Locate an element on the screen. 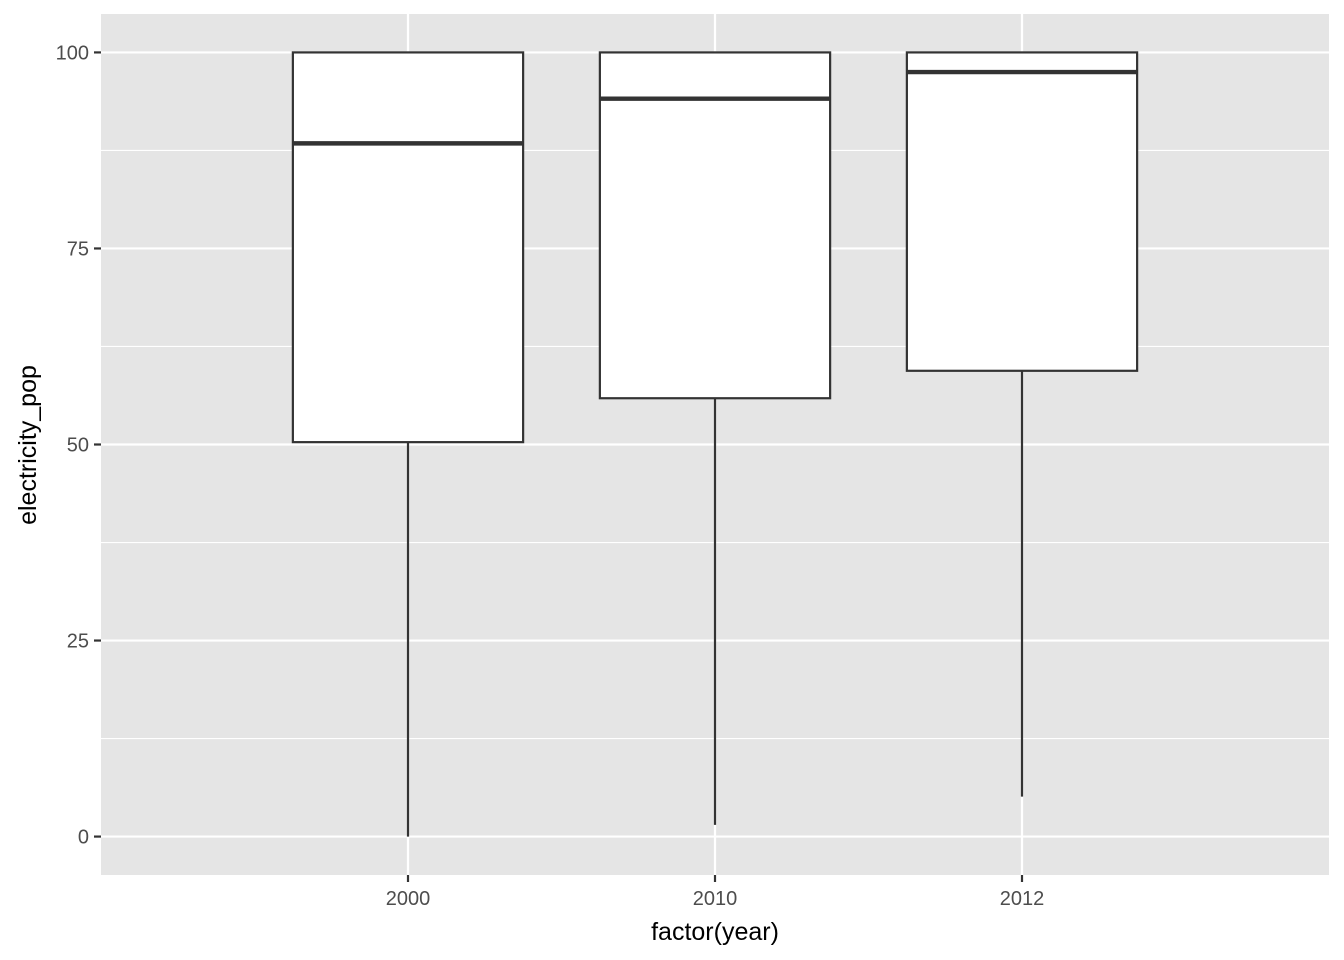 This screenshot has height=960, width=1344. box-2010 is located at coordinates (715, 438).